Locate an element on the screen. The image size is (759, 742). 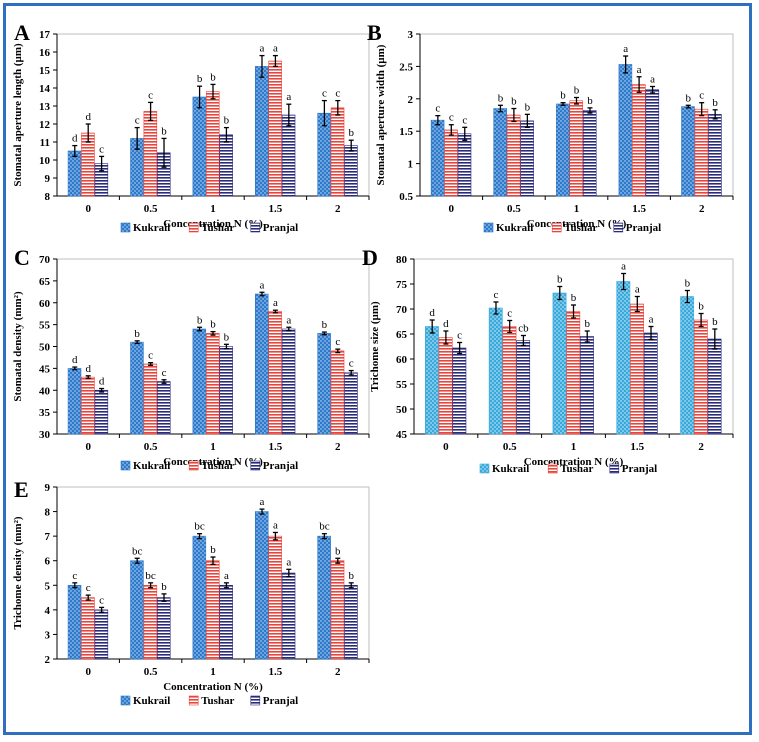
panel-label-e: E is located at coordinates (21, 489).